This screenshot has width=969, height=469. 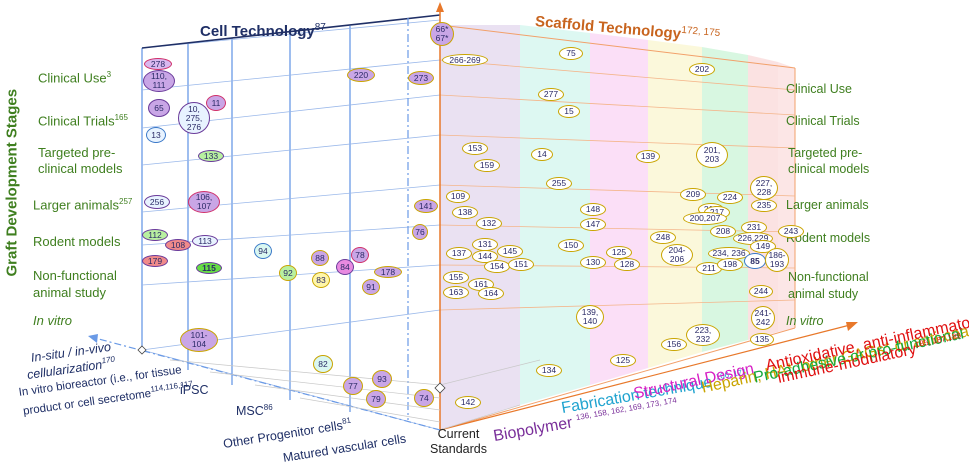 I want to click on stage-right-targeted-2: clinical models, so click(x=829, y=169).